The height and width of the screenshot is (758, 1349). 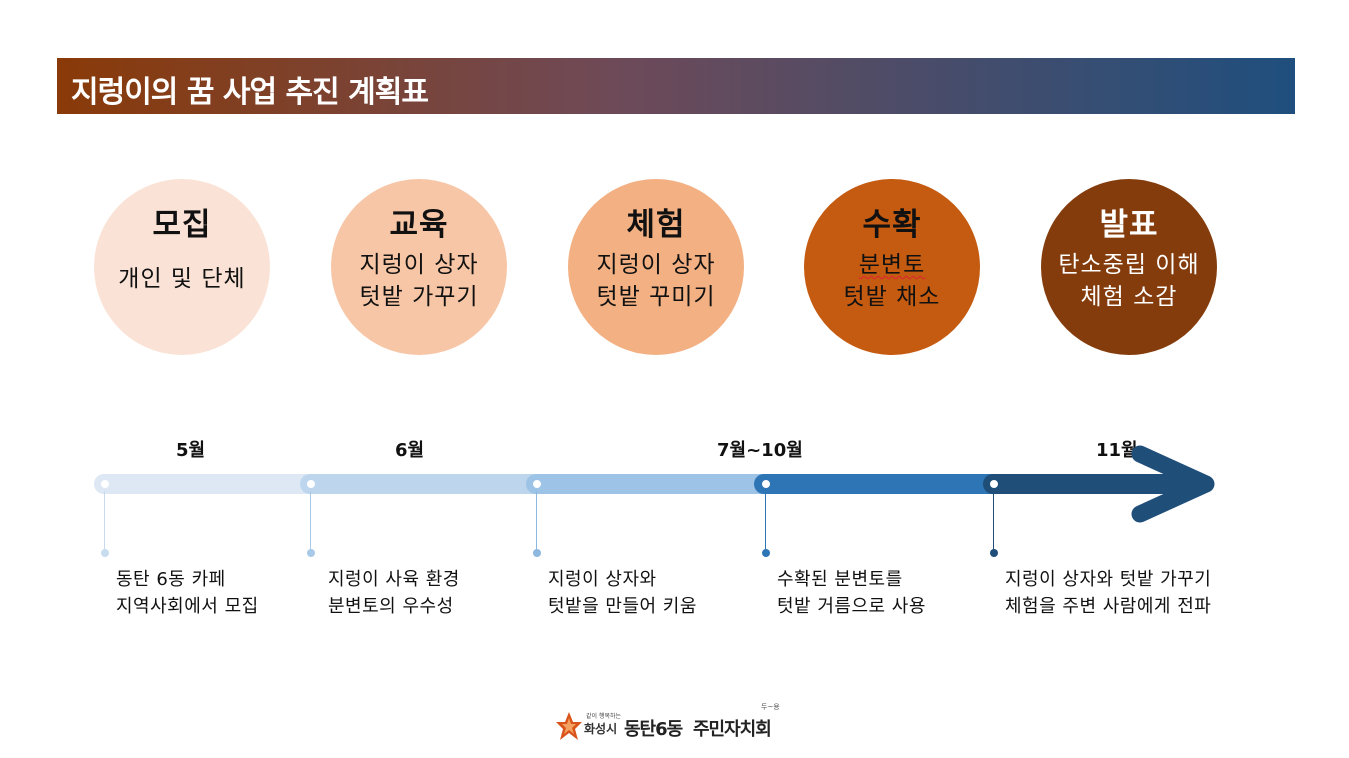 I want to click on stage-desc: 지렁이 상자 텃밭 꾸미기, so click(x=656, y=281).